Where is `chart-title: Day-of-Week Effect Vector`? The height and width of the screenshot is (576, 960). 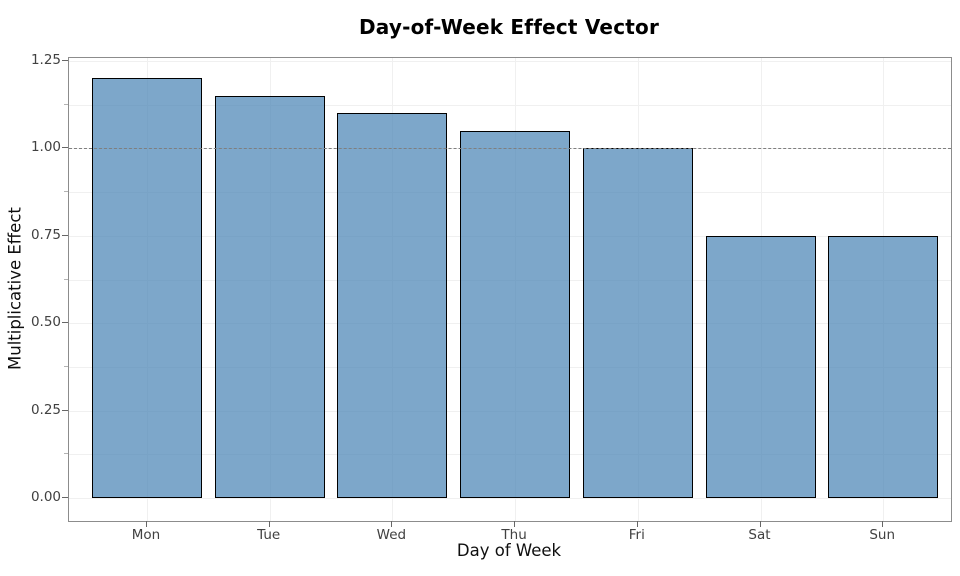 chart-title: Day-of-Week Effect Vector is located at coordinates (509, 27).